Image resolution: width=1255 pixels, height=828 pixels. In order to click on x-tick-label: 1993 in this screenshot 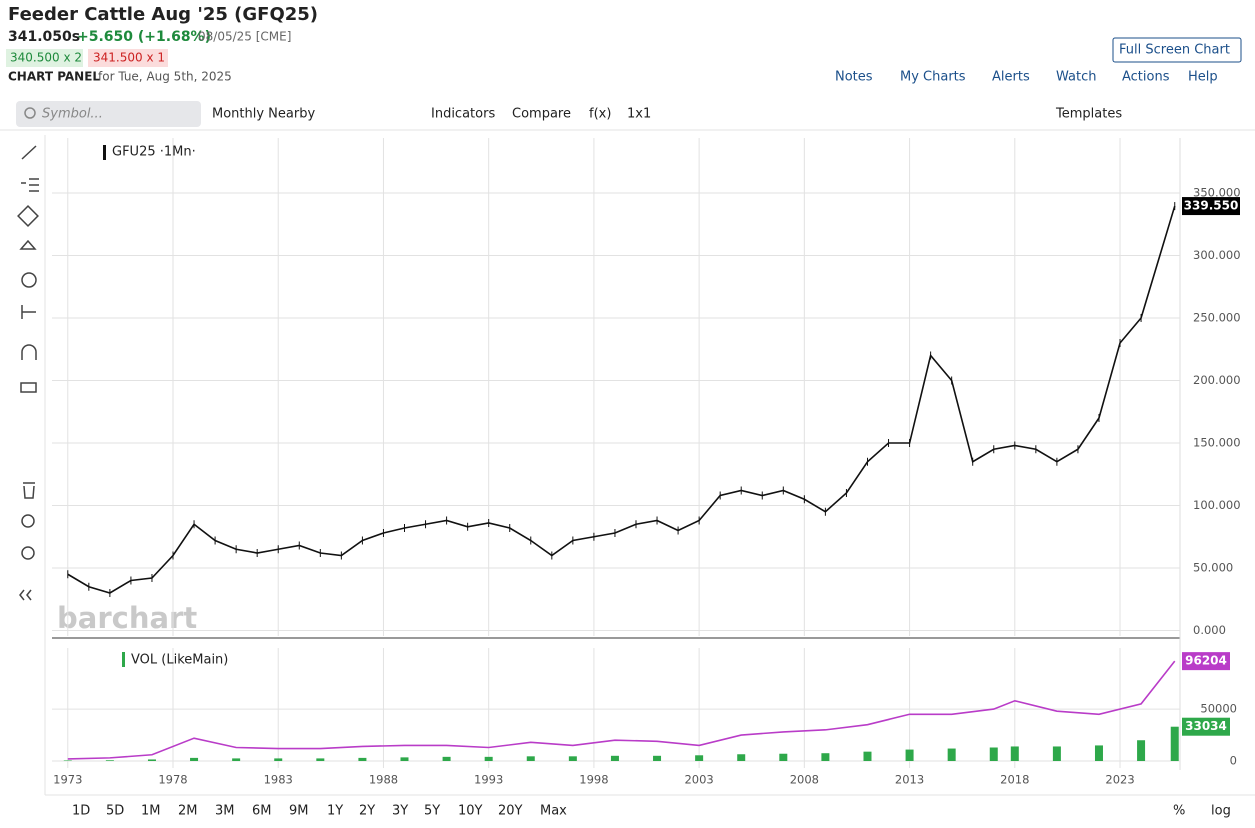, I will do `click(488, 780)`.